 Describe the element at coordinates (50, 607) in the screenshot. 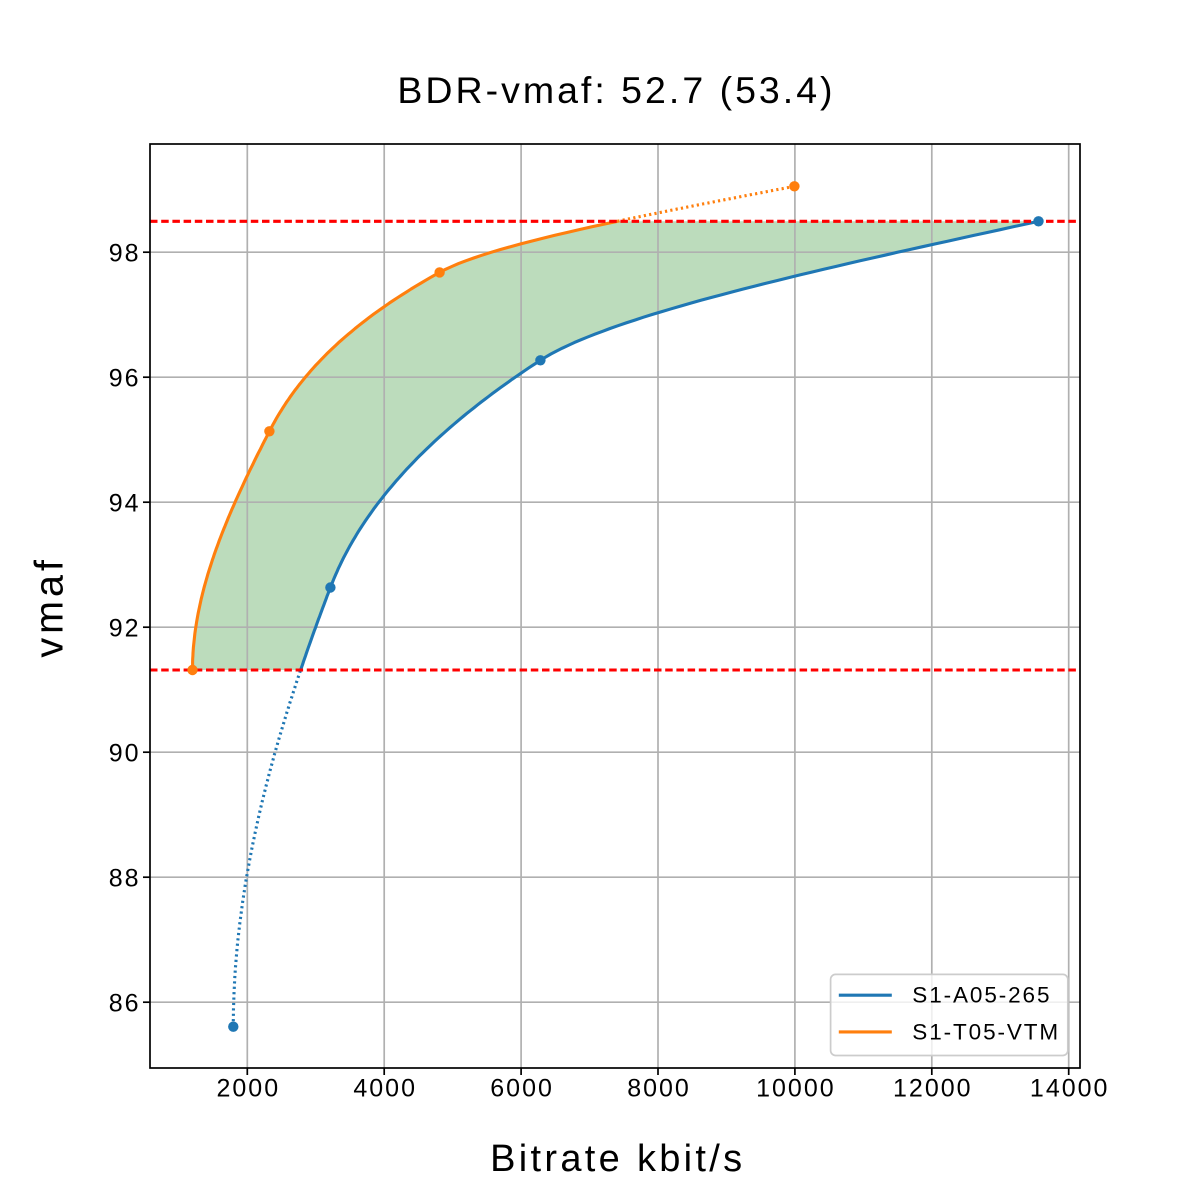

I see `svg-text: vmaf` at that location.